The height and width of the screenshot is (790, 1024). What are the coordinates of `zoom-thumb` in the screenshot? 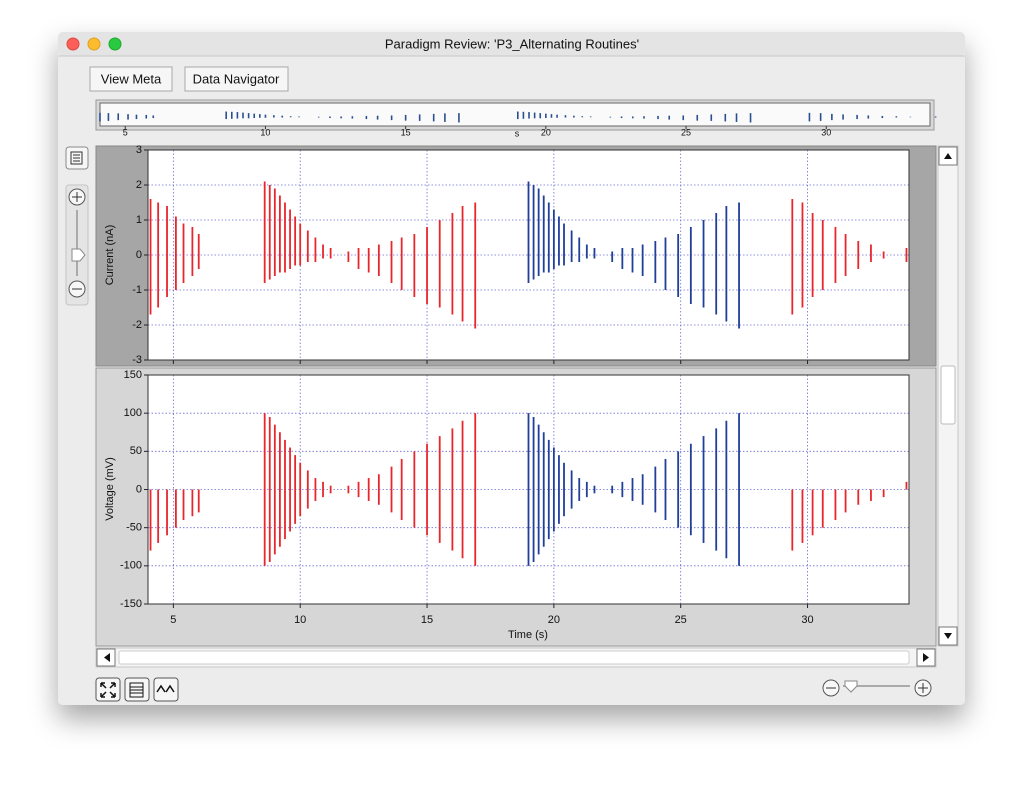 It's located at (78, 255).